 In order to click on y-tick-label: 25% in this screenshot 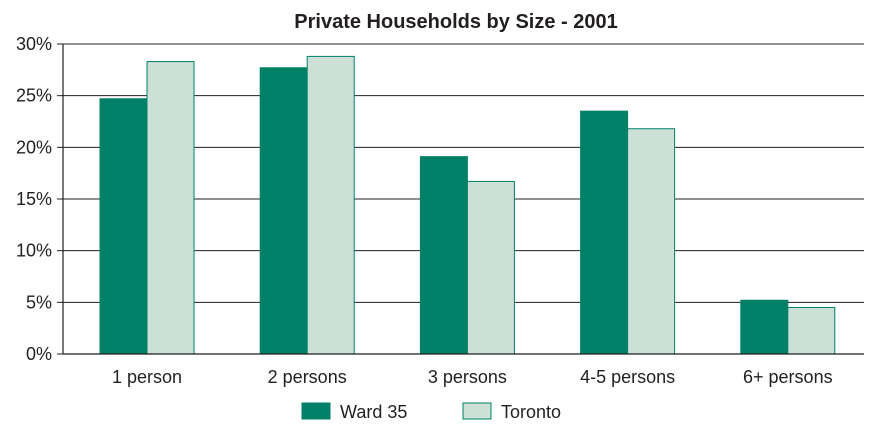, I will do `click(34, 96)`.